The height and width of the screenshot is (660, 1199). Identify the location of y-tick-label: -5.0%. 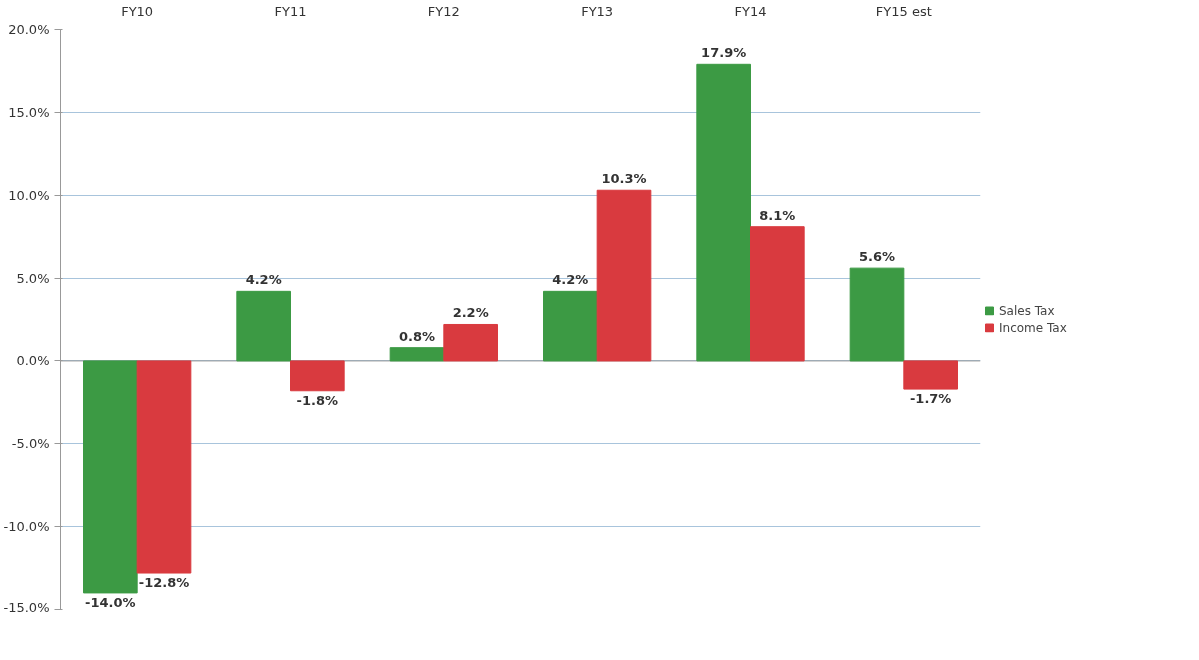
(30, 444).